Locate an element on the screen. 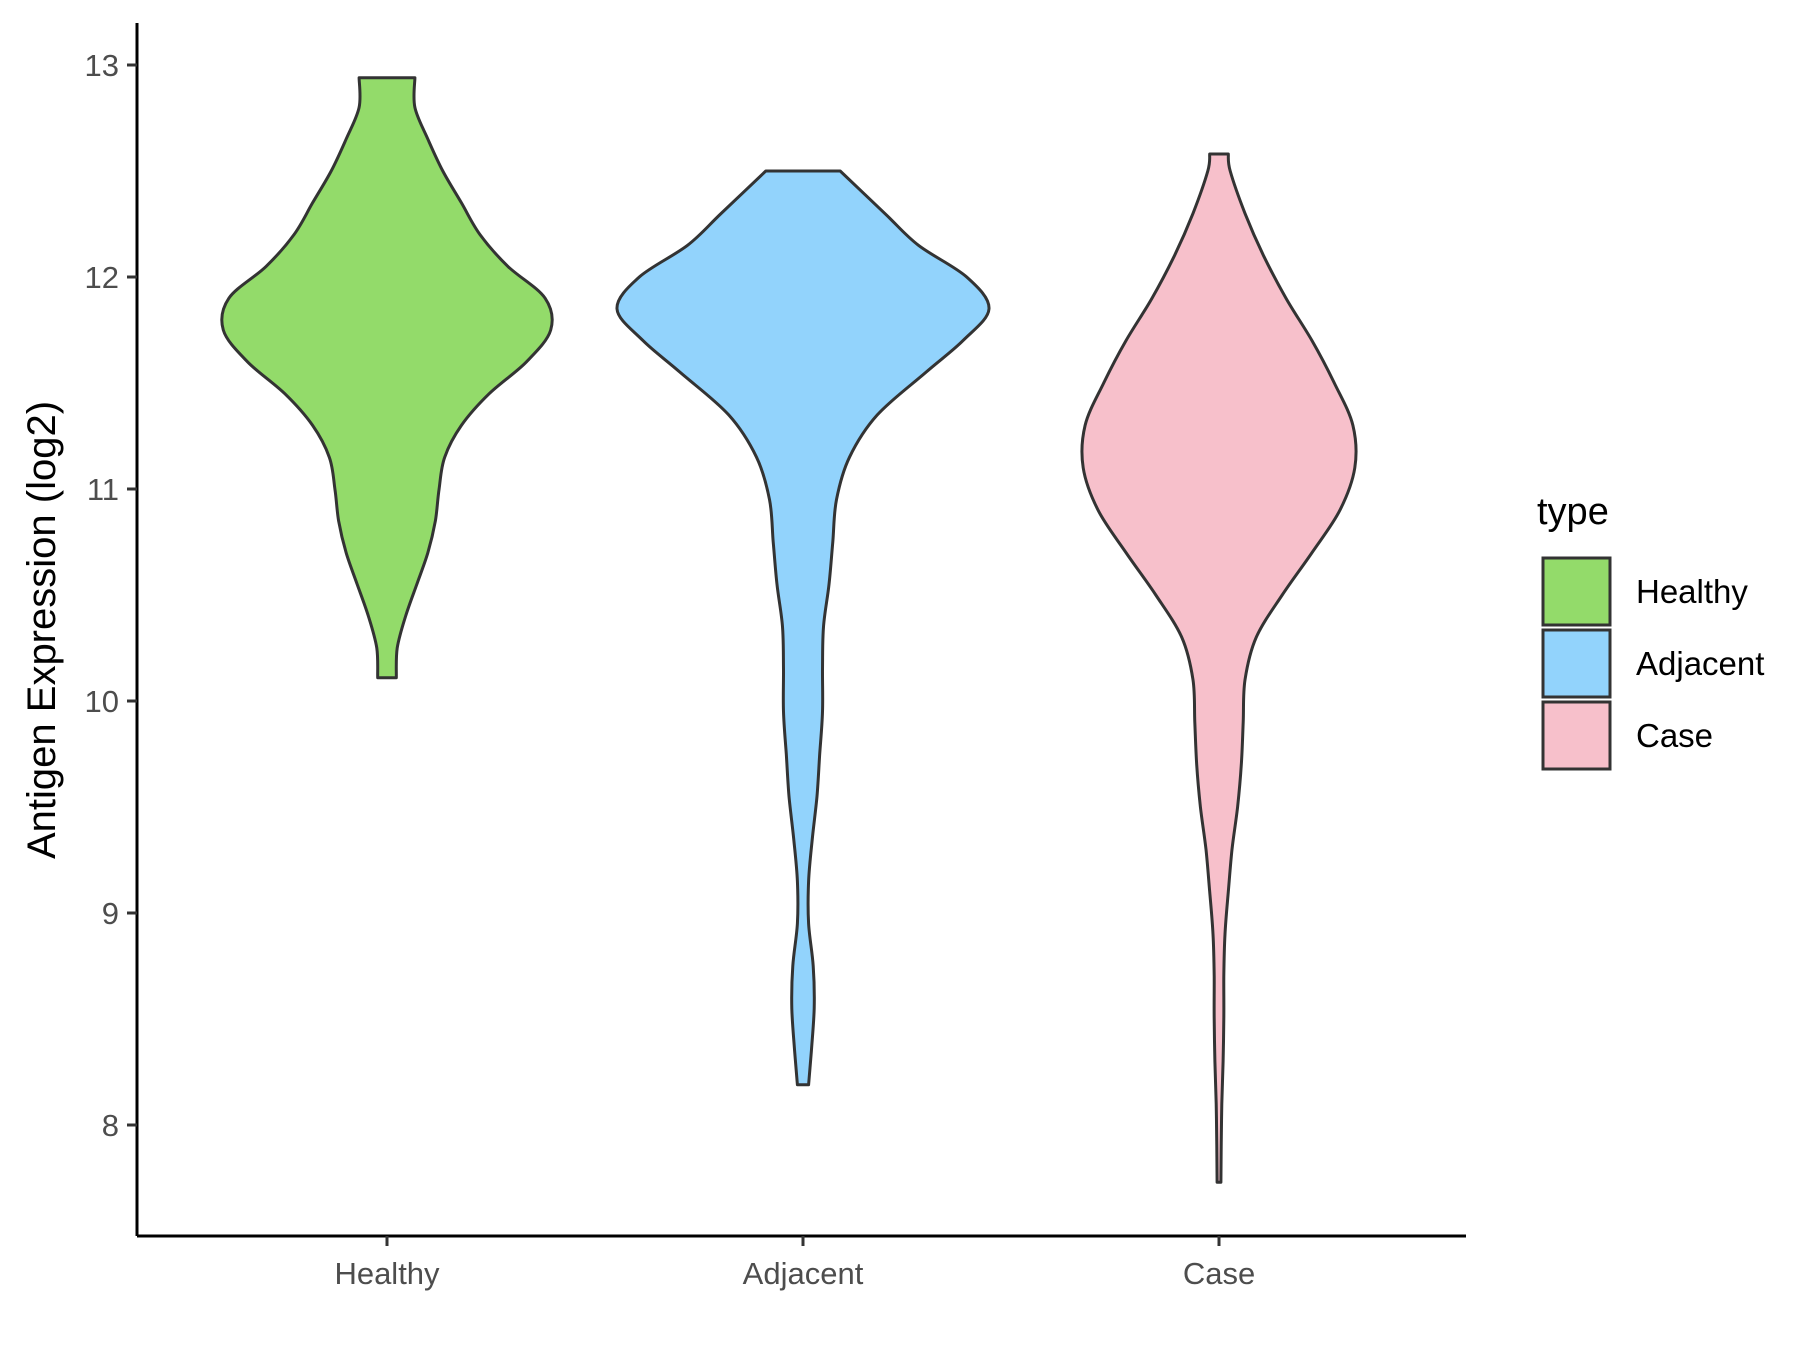 The image size is (1800, 1350). y-axis-ticks: 8 9 10 11 12 13 is located at coordinates (111, 595).